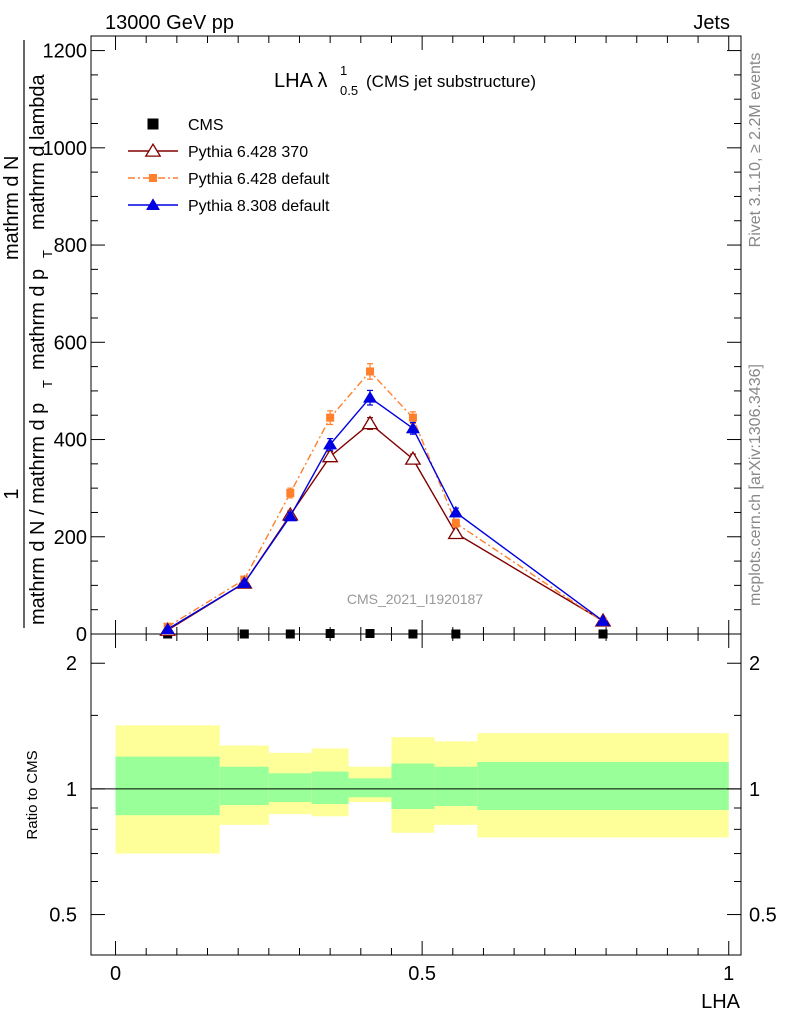 This screenshot has height=1024, width=786. I want to click on legend-entry-2: Pythia 6.428 default, so click(229, 179).